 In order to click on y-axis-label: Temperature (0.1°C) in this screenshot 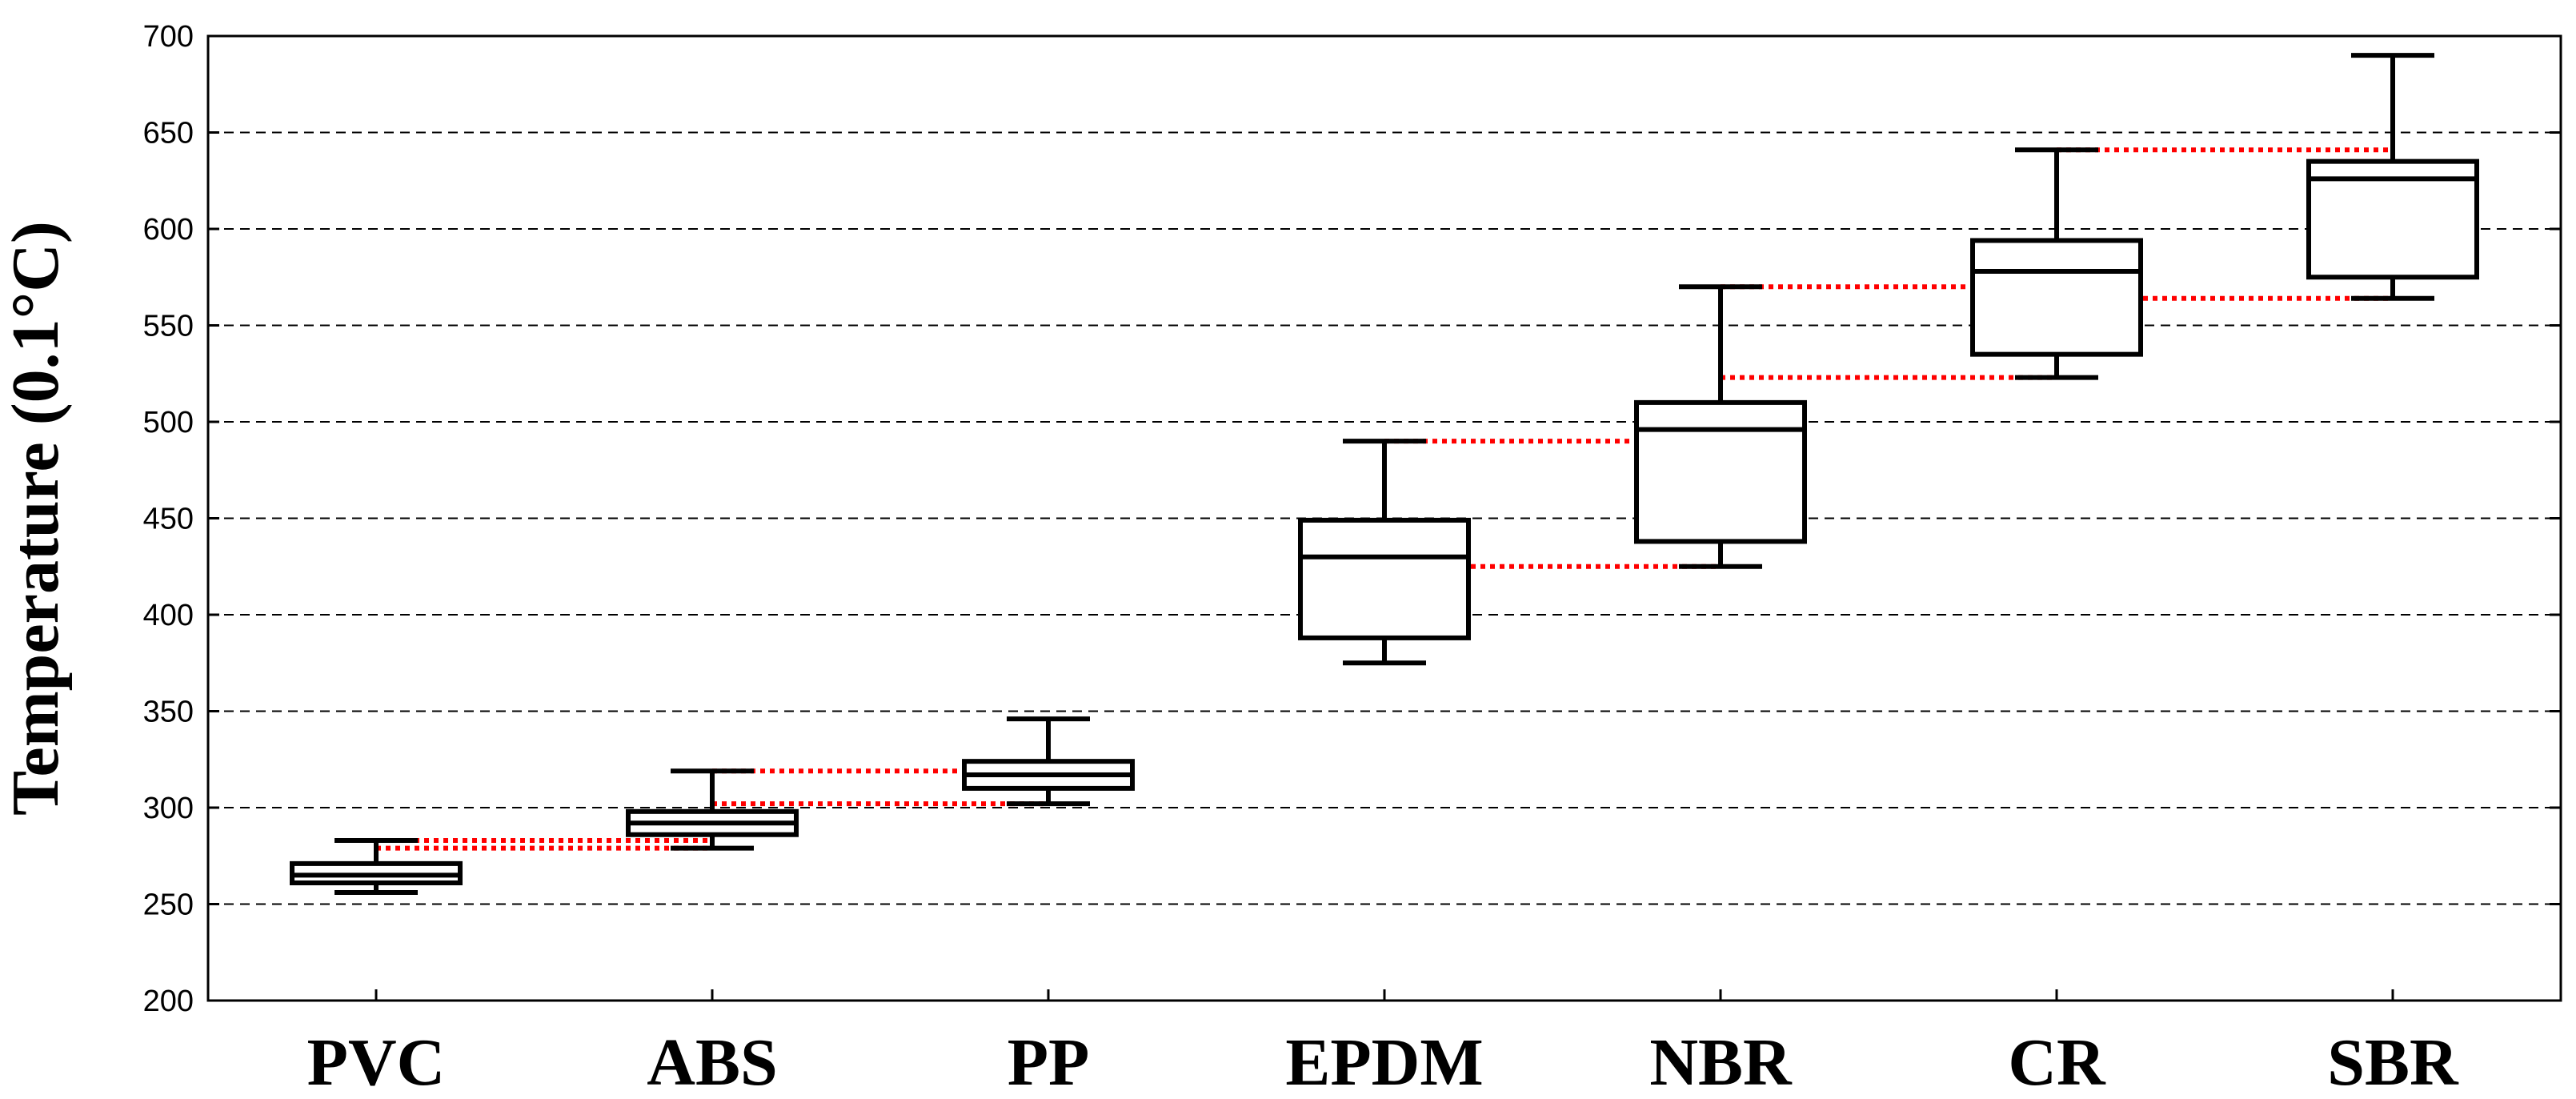, I will do `click(36, 518)`.